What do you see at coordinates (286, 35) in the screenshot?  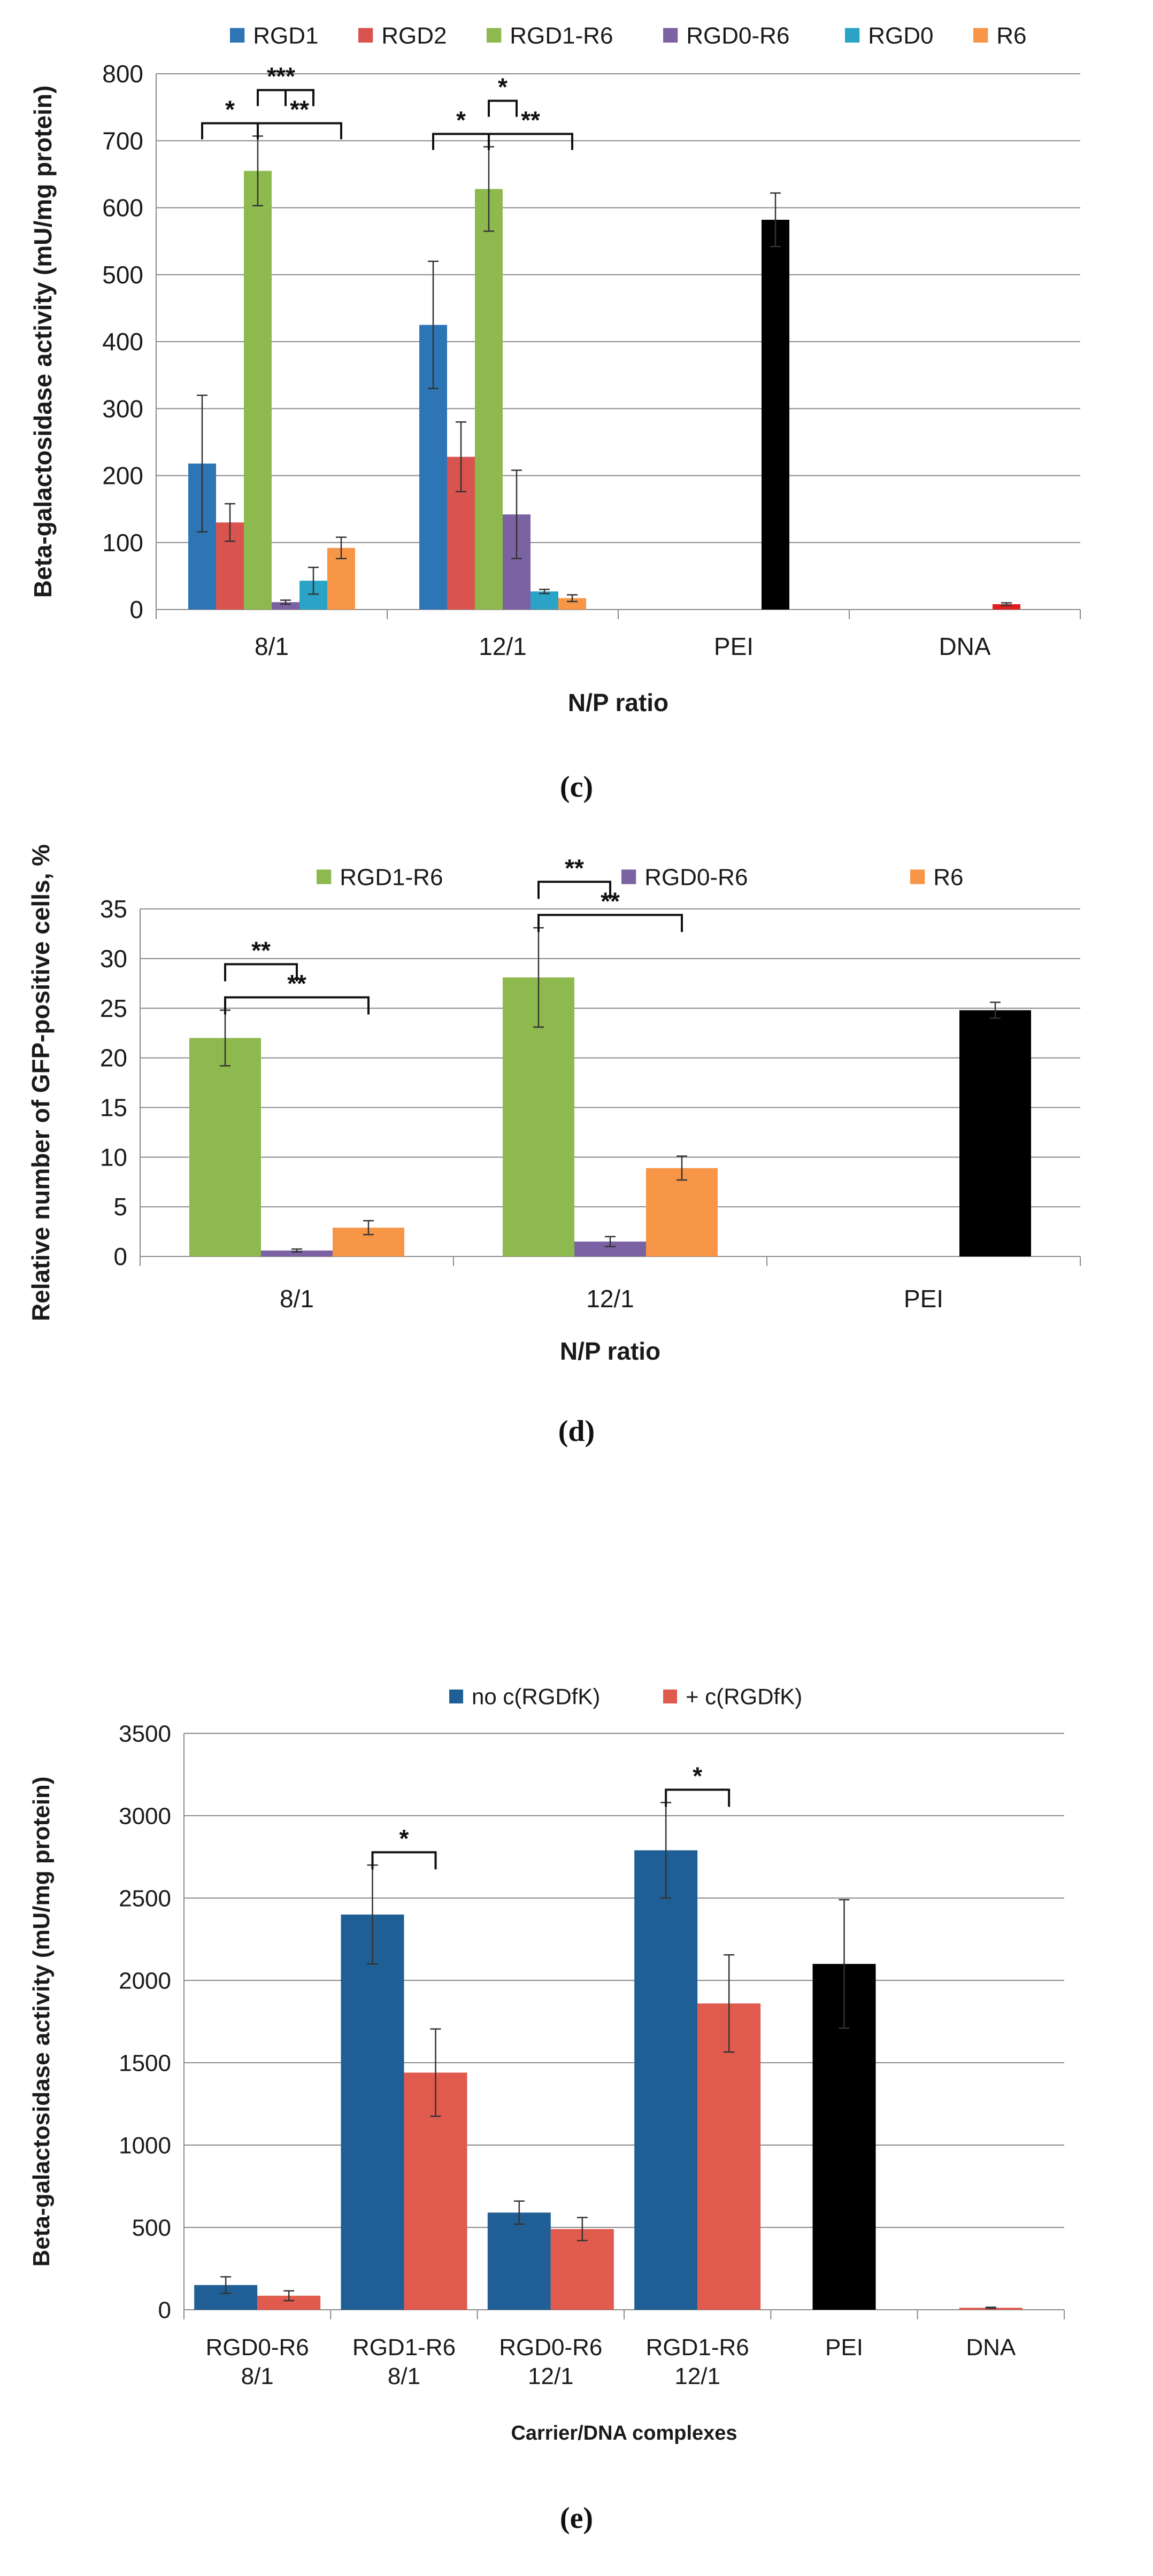 I see `chart1-legend-label: RGD1` at bounding box center [286, 35].